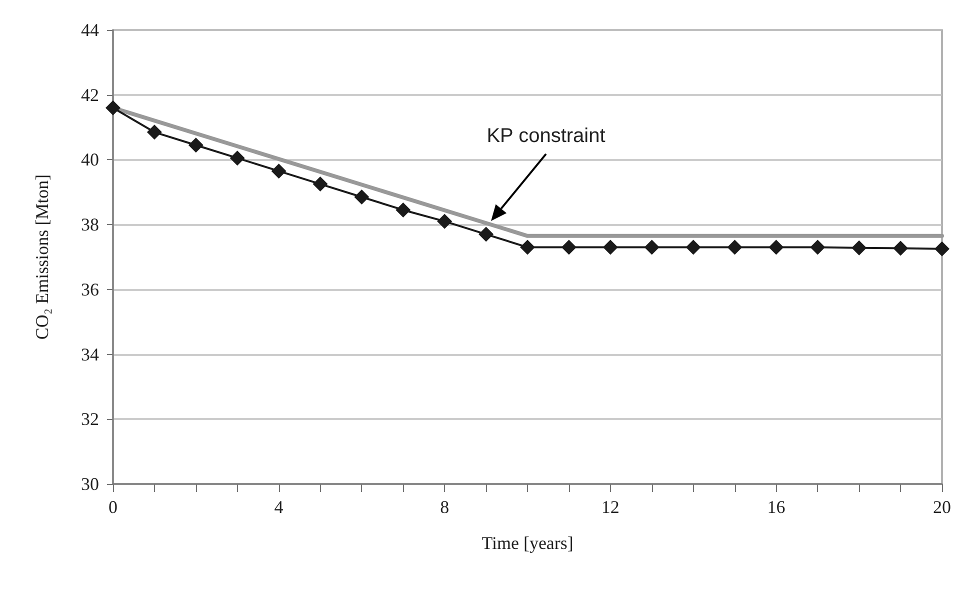 This screenshot has width=966, height=589. What do you see at coordinates (546, 136) in the screenshot?
I see `annotation: KP constraint` at bounding box center [546, 136].